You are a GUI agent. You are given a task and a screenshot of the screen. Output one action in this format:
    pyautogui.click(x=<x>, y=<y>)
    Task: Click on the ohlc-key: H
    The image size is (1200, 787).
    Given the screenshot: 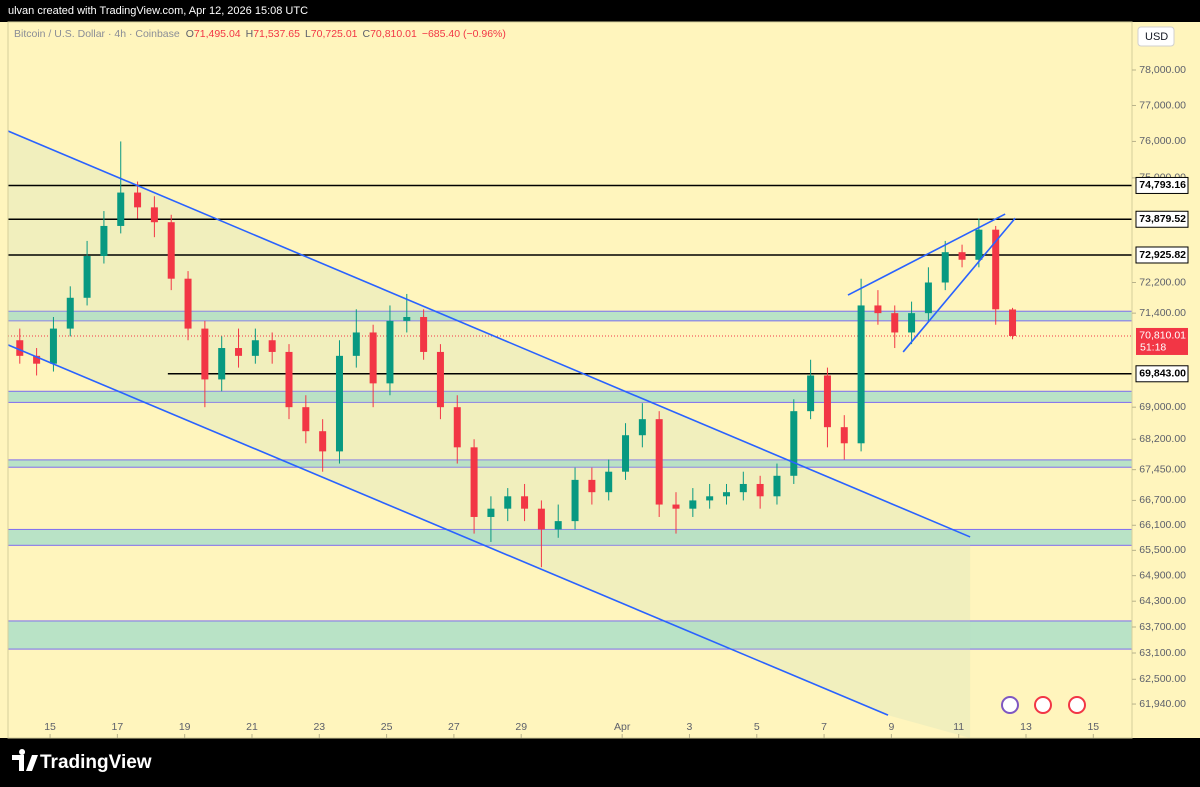 What is the action you would take?
    pyautogui.click(x=250, y=34)
    